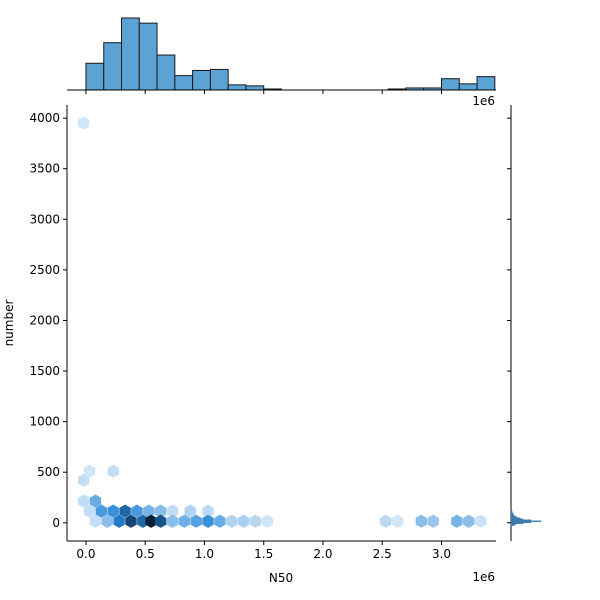  I want to click on y-axis-ticks: 0 500 1000 1500 2000 2500 3000 3500 4000, so click(48, 320).